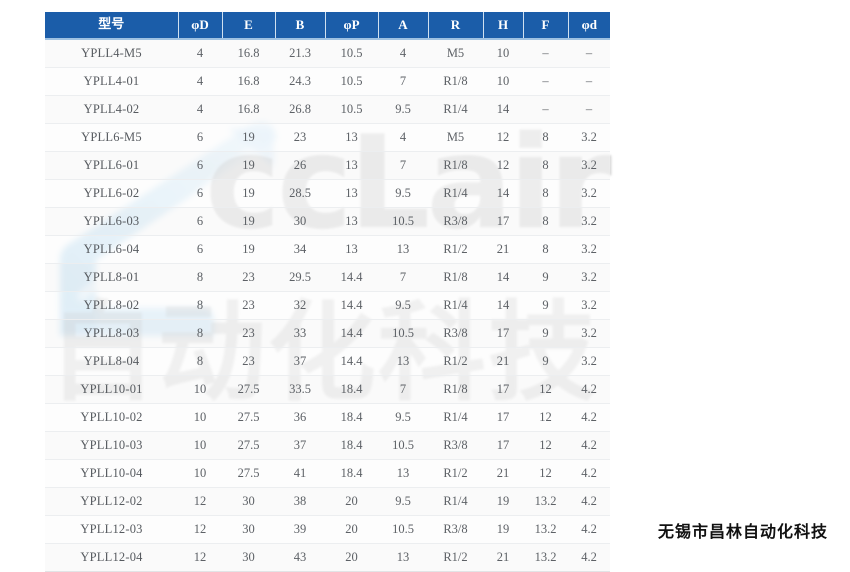  I want to click on cell-phiP: 20, so click(351, 529).